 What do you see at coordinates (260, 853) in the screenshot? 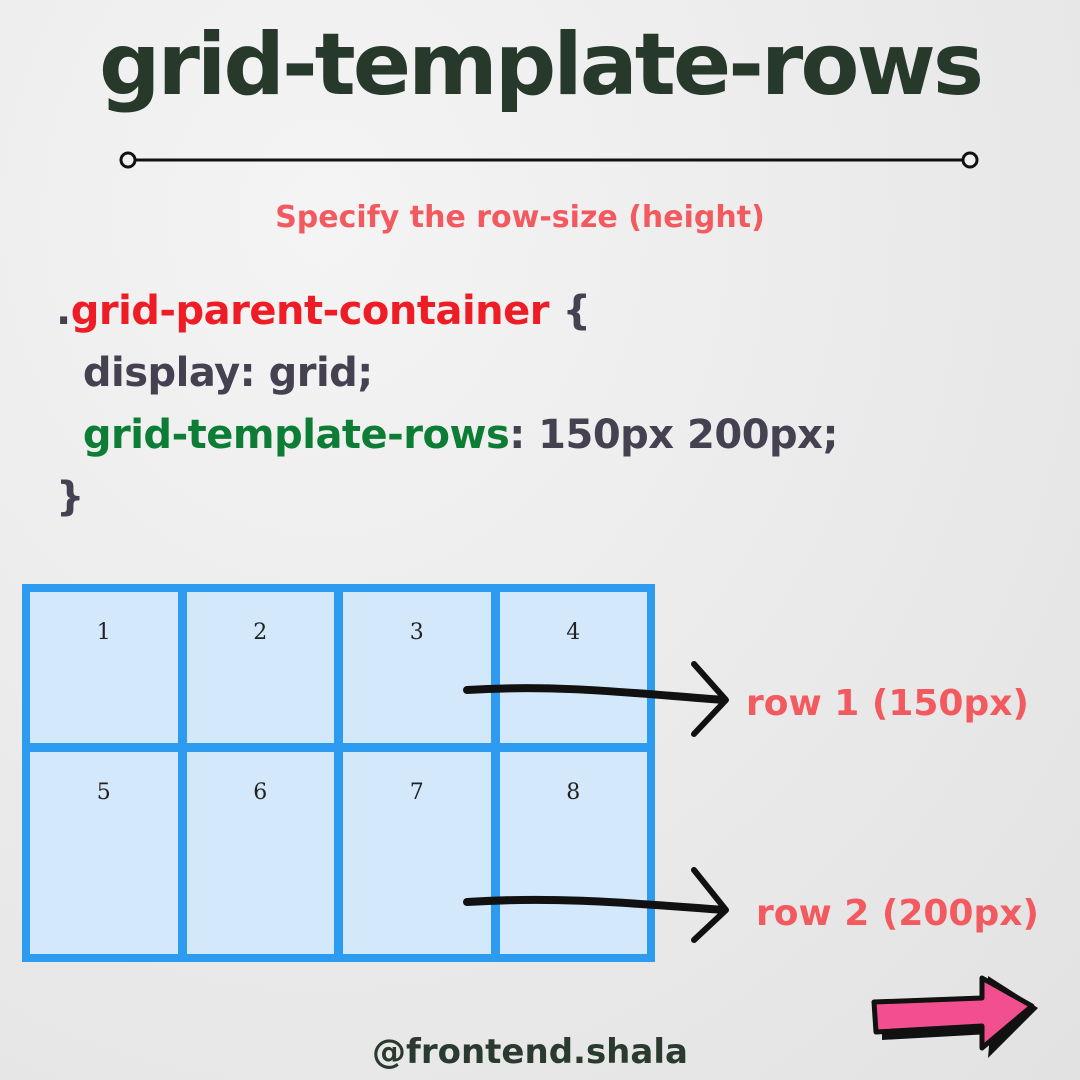
I see `grid-cell: 6` at bounding box center [260, 853].